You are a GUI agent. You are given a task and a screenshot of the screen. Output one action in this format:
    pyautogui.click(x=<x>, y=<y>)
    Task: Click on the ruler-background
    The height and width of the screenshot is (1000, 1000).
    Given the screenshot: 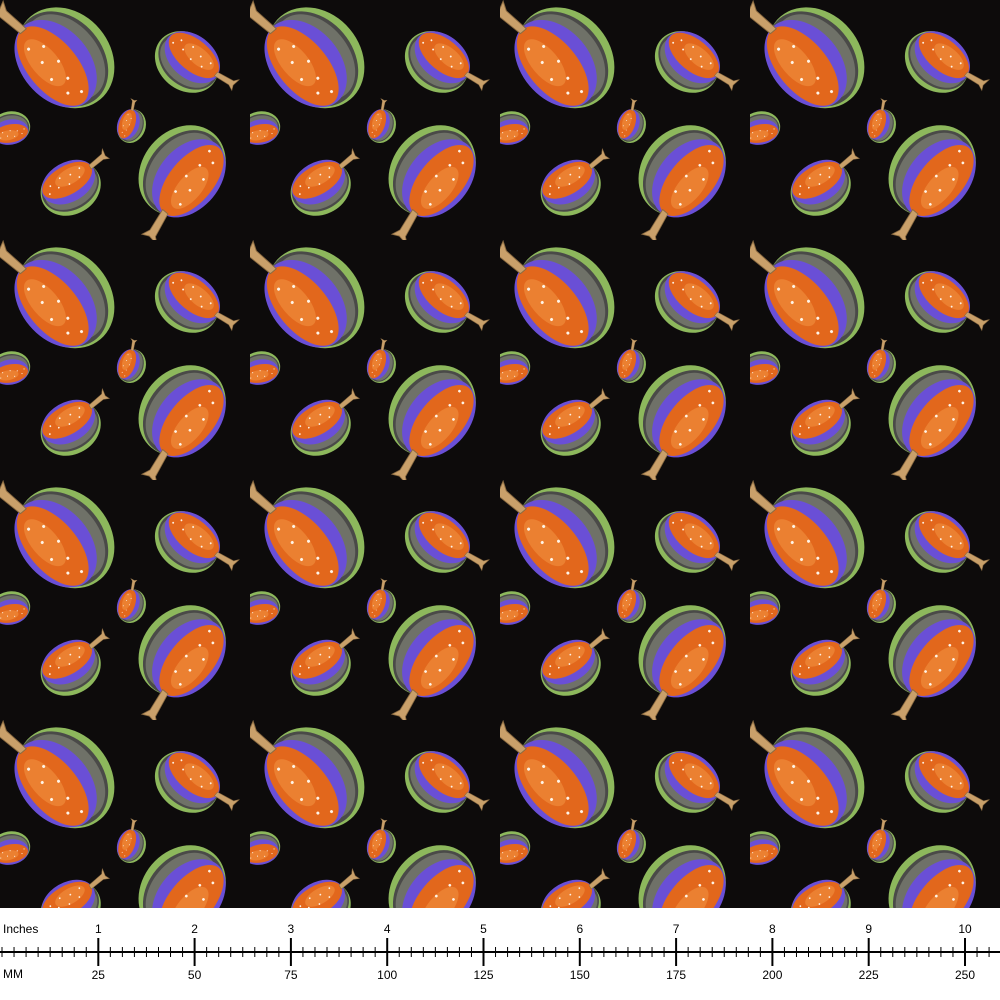 What is the action you would take?
    pyautogui.click(x=500, y=954)
    